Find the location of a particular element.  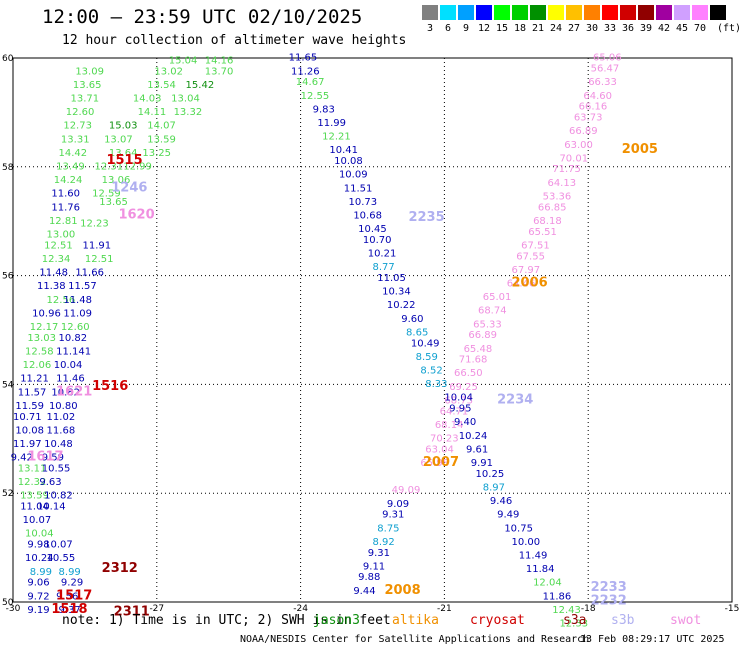

wave-height-value: 9.98 is located at coordinates (38, 545).